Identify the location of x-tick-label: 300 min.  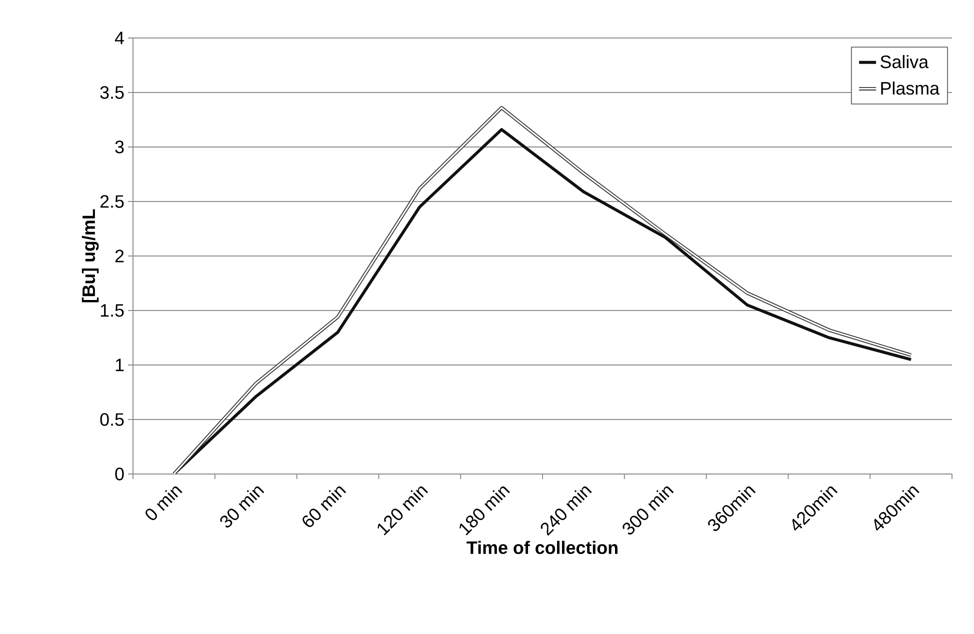
(648, 510).